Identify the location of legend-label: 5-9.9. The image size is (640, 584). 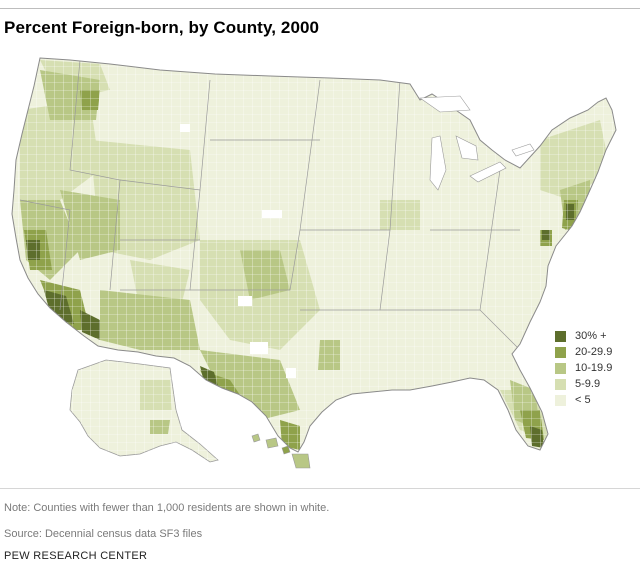
(588, 384).